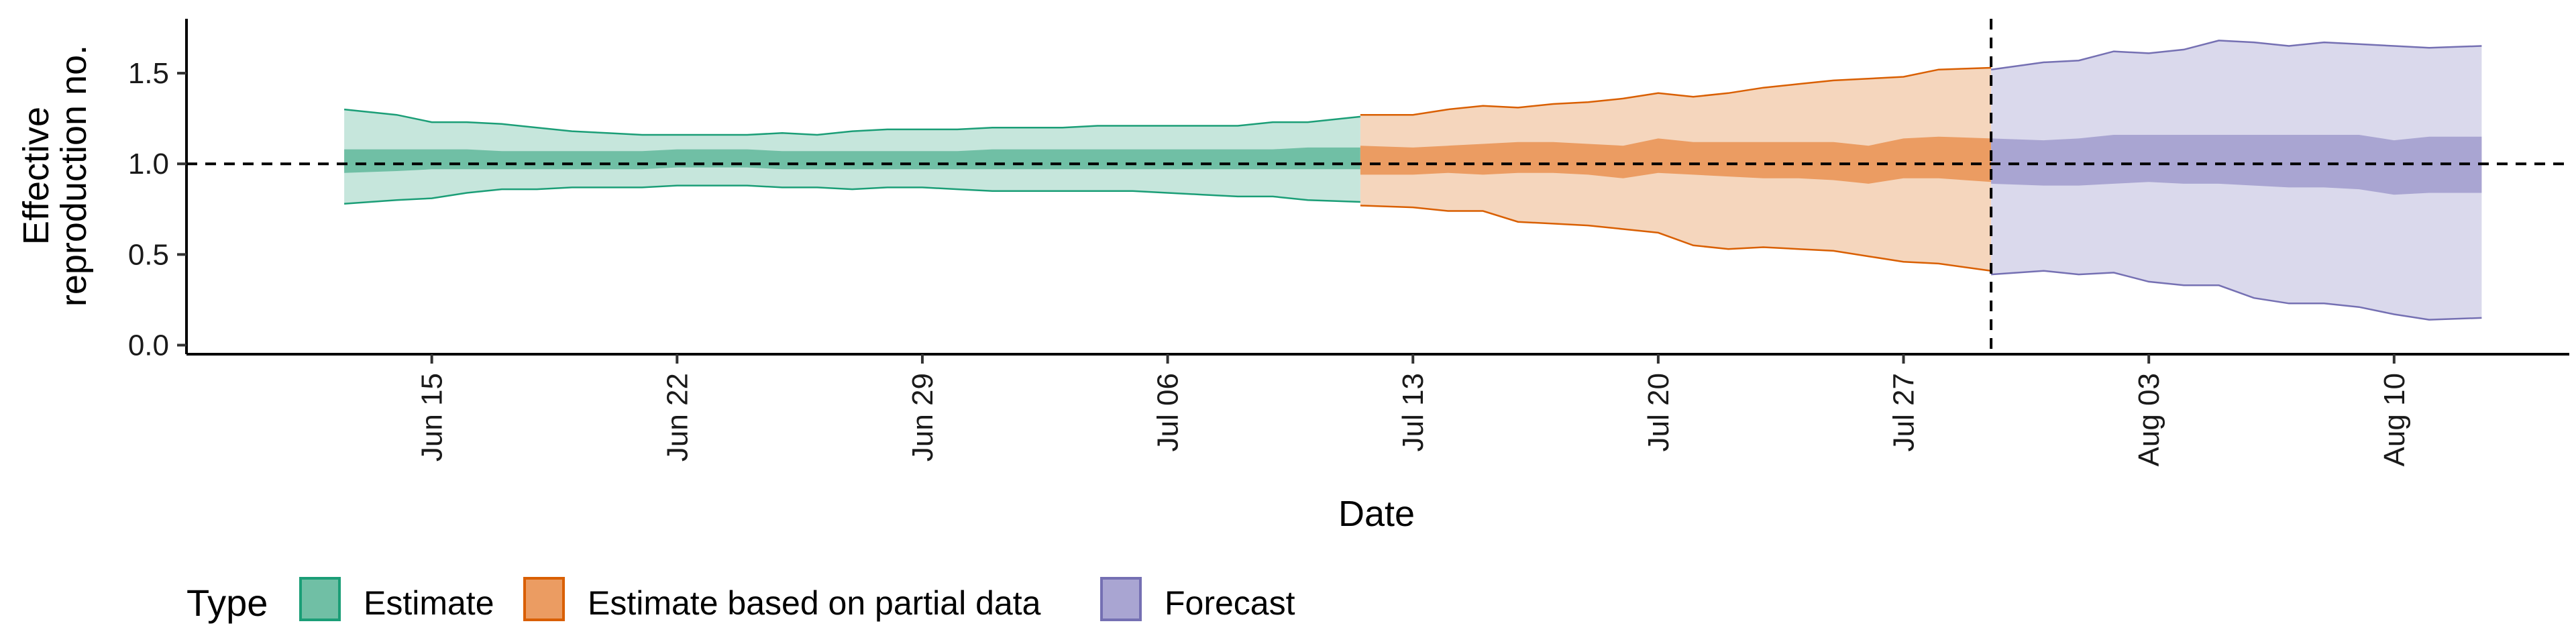 The height and width of the screenshot is (644, 2576). What do you see at coordinates (1658, 412) in the screenshot?
I see `x-tick-label: Jul 20` at bounding box center [1658, 412].